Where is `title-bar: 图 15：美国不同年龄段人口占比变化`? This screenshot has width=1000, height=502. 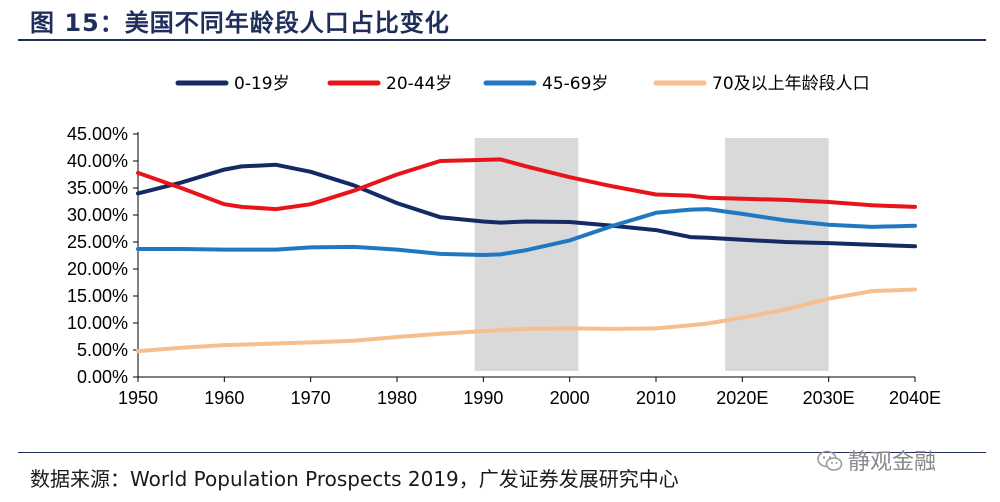 title-bar: 图 15：美国不同年龄段人口占比变化 is located at coordinates (500, 20).